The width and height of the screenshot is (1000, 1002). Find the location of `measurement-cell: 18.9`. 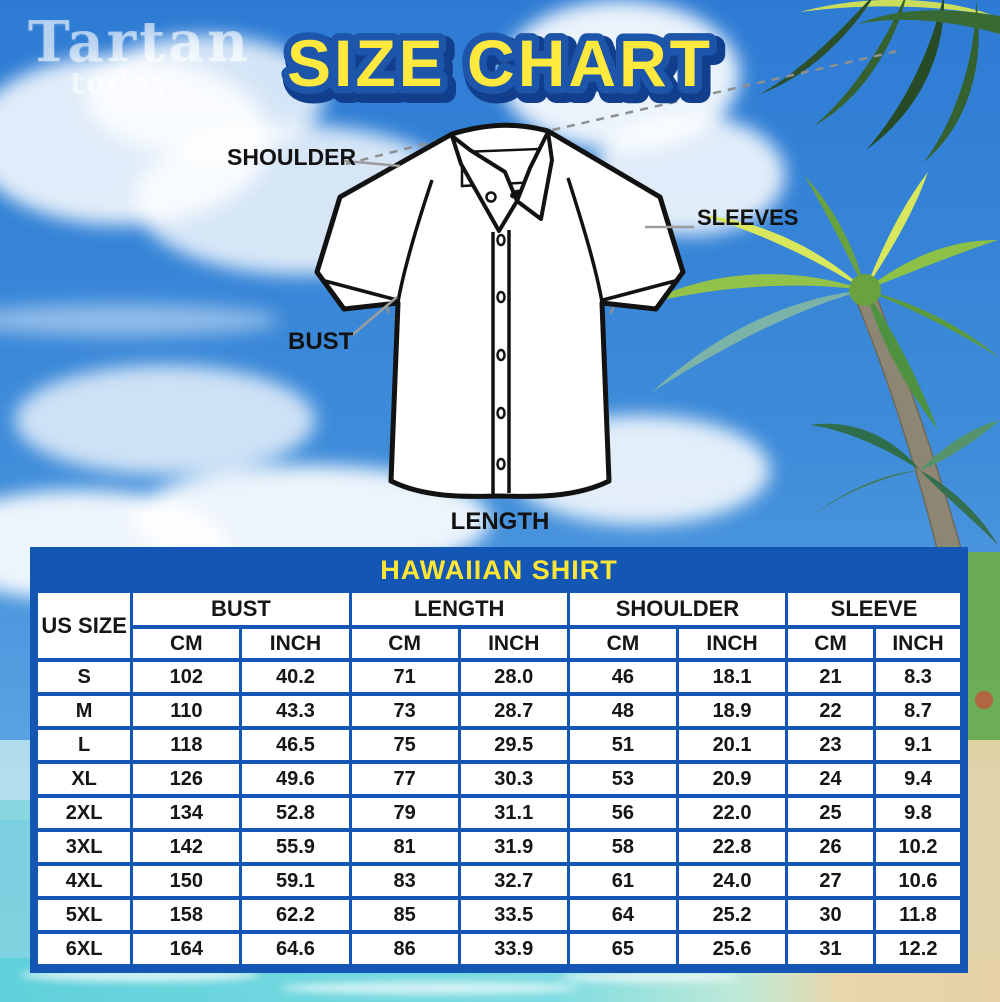

measurement-cell: 18.9 is located at coordinates (732, 711).